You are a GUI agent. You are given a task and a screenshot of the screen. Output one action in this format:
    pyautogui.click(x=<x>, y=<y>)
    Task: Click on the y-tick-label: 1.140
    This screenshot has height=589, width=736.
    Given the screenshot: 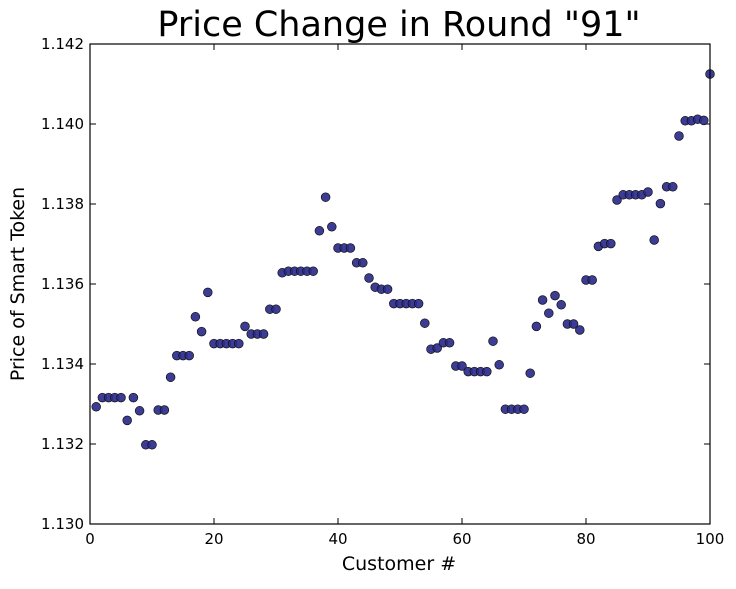 What is the action you would take?
    pyautogui.click(x=62, y=124)
    